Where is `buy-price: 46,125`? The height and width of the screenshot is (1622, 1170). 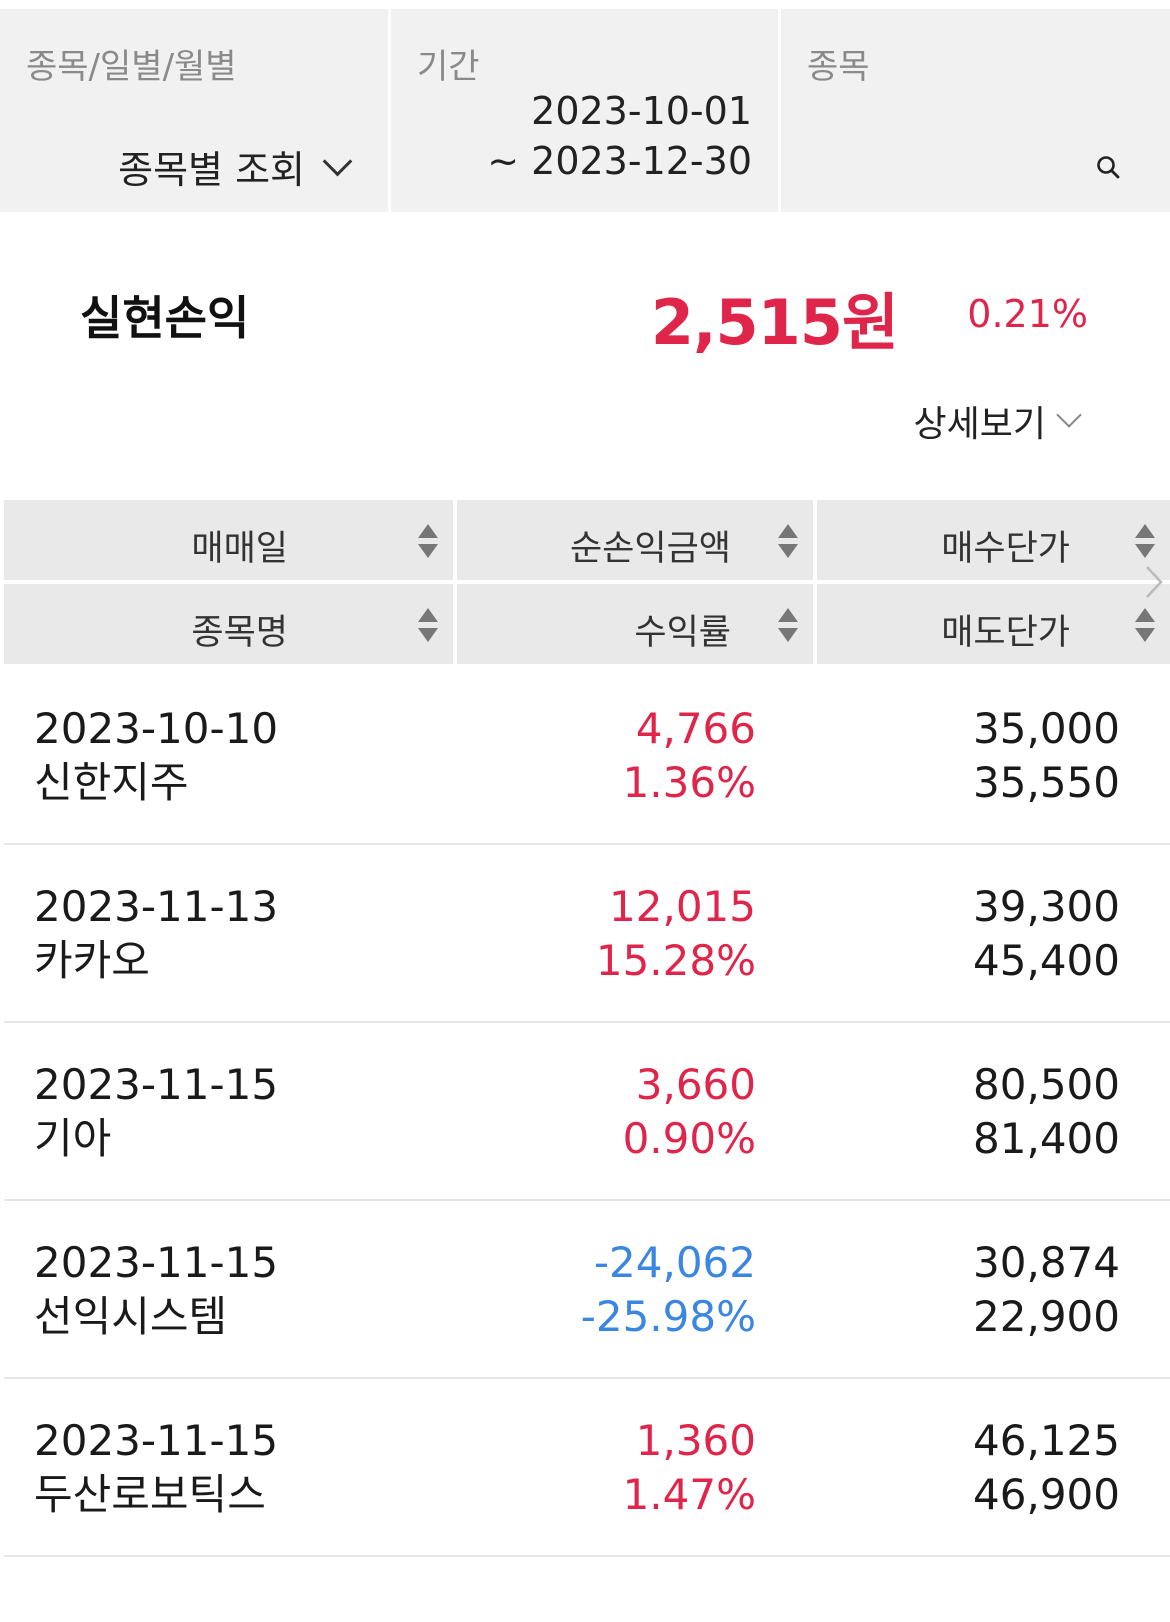 buy-price: 46,125 is located at coordinates (1046, 1440).